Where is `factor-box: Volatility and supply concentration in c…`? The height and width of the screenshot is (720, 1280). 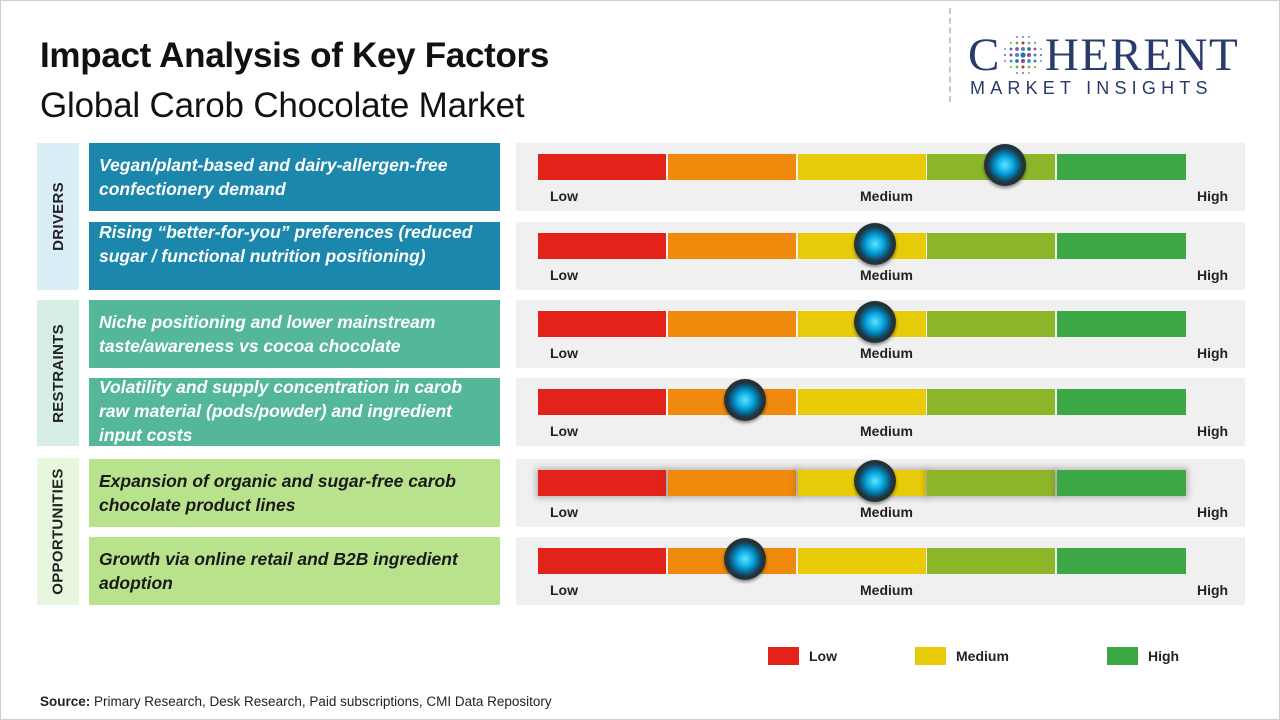 factor-box: Volatility and supply concentration in c… is located at coordinates (294, 412).